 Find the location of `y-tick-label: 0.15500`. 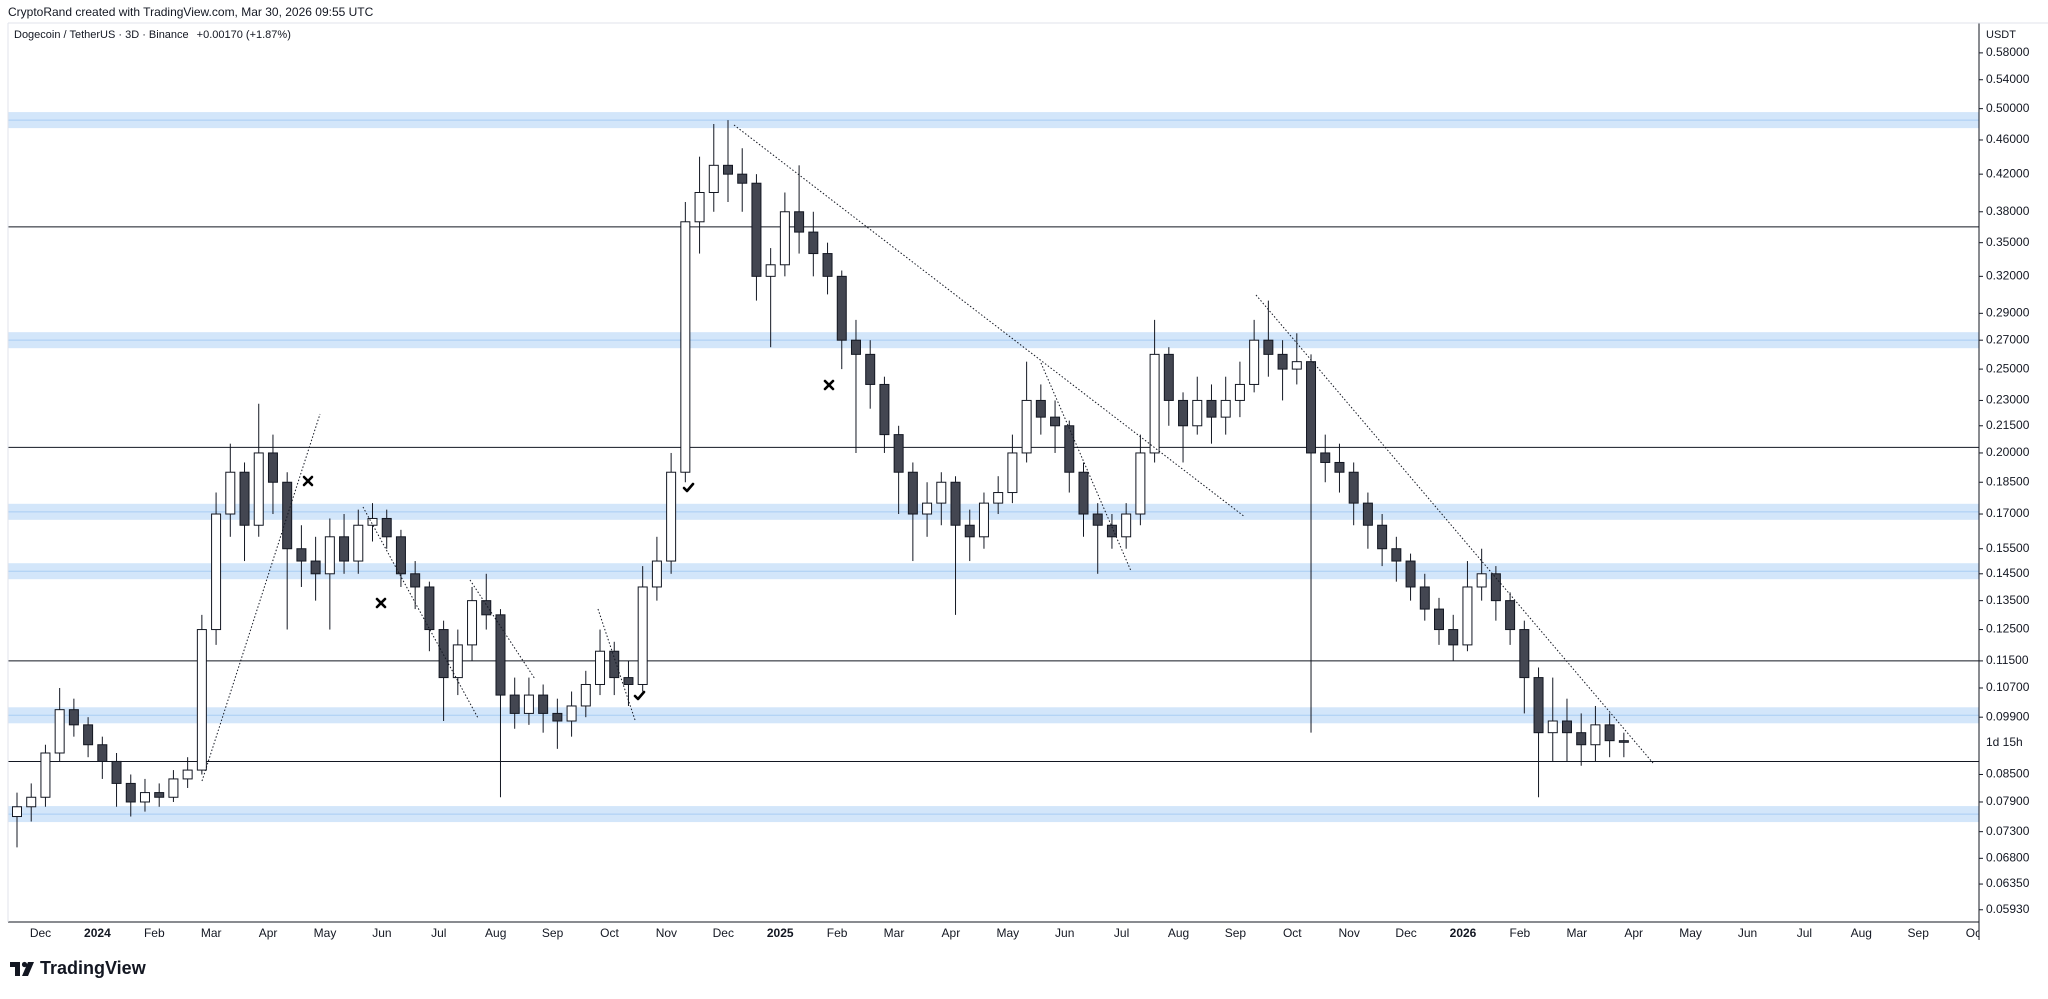

y-tick-label: 0.15500 is located at coordinates (2008, 548).